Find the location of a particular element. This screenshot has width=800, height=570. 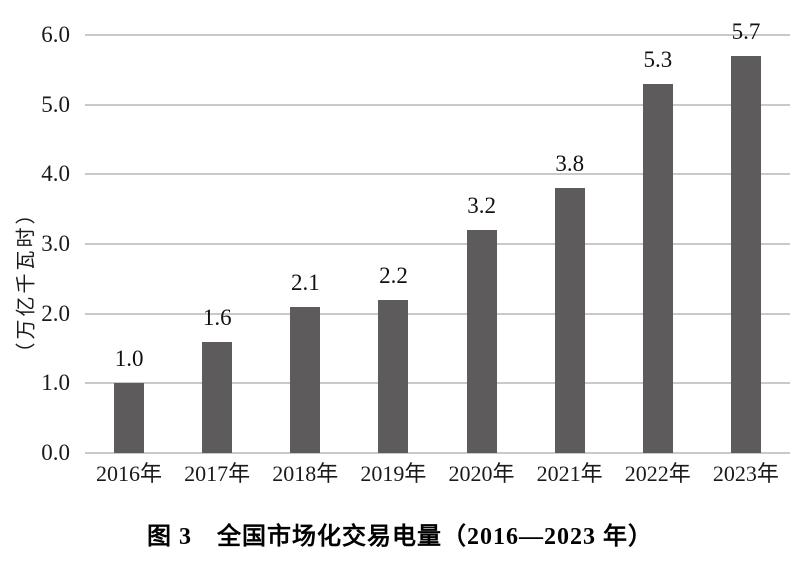

y-tick-label: 4.0 is located at coordinates (55, 174).